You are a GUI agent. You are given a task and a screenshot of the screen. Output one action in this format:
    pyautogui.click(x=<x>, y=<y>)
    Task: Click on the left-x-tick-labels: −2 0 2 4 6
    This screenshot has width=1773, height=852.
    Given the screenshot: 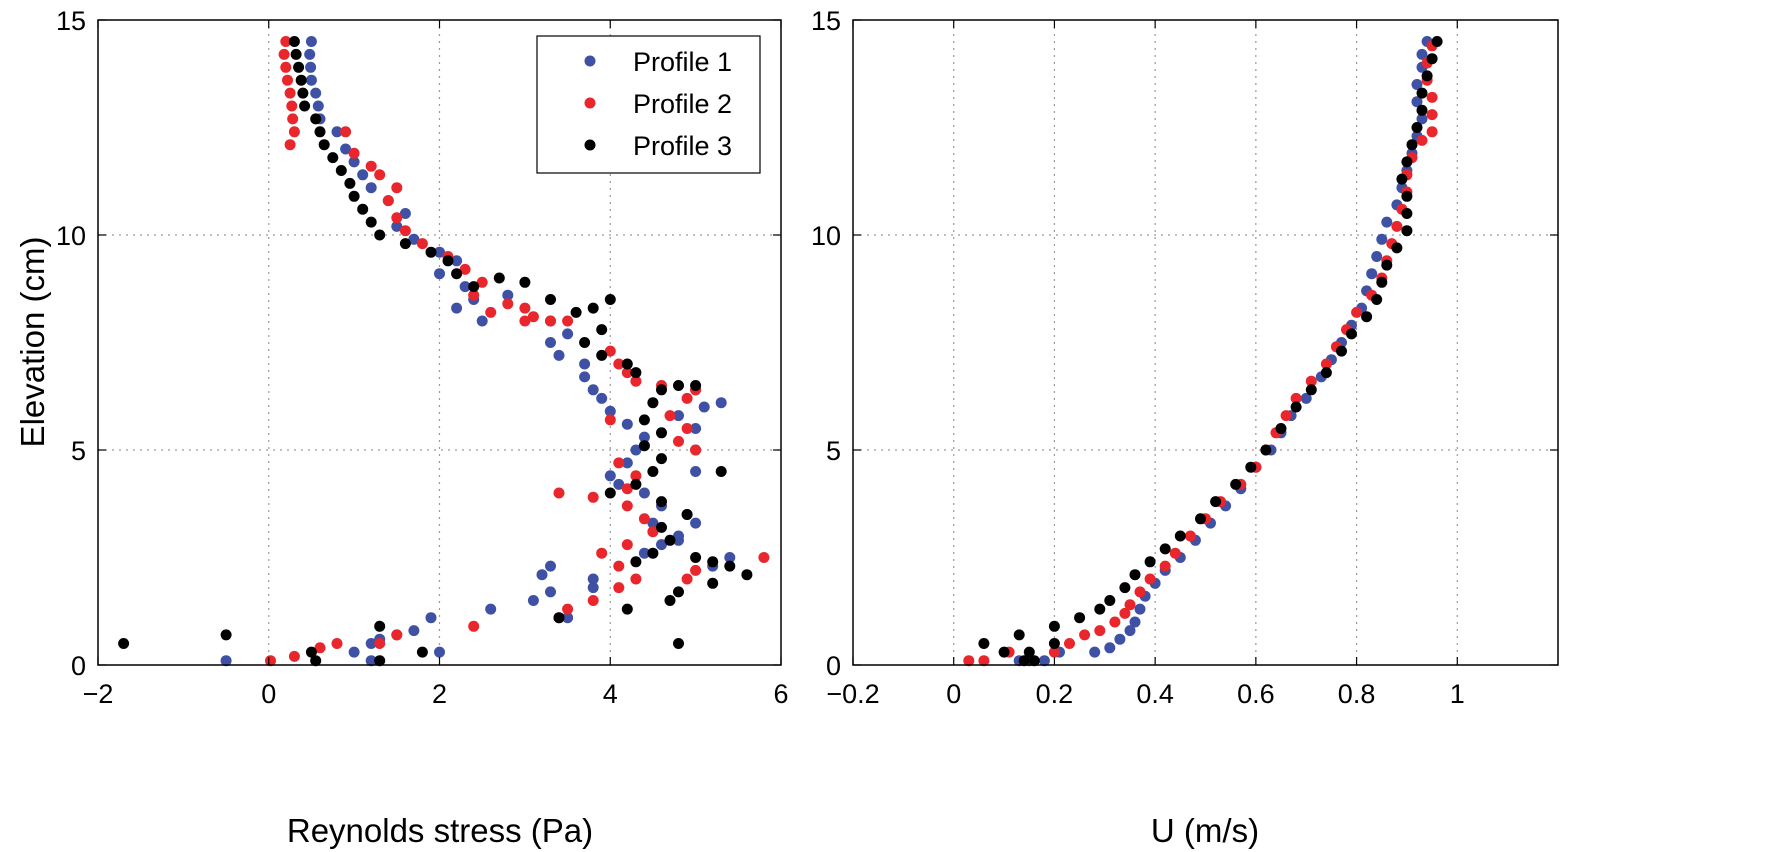 What is the action you would take?
    pyautogui.click(x=436, y=694)
    